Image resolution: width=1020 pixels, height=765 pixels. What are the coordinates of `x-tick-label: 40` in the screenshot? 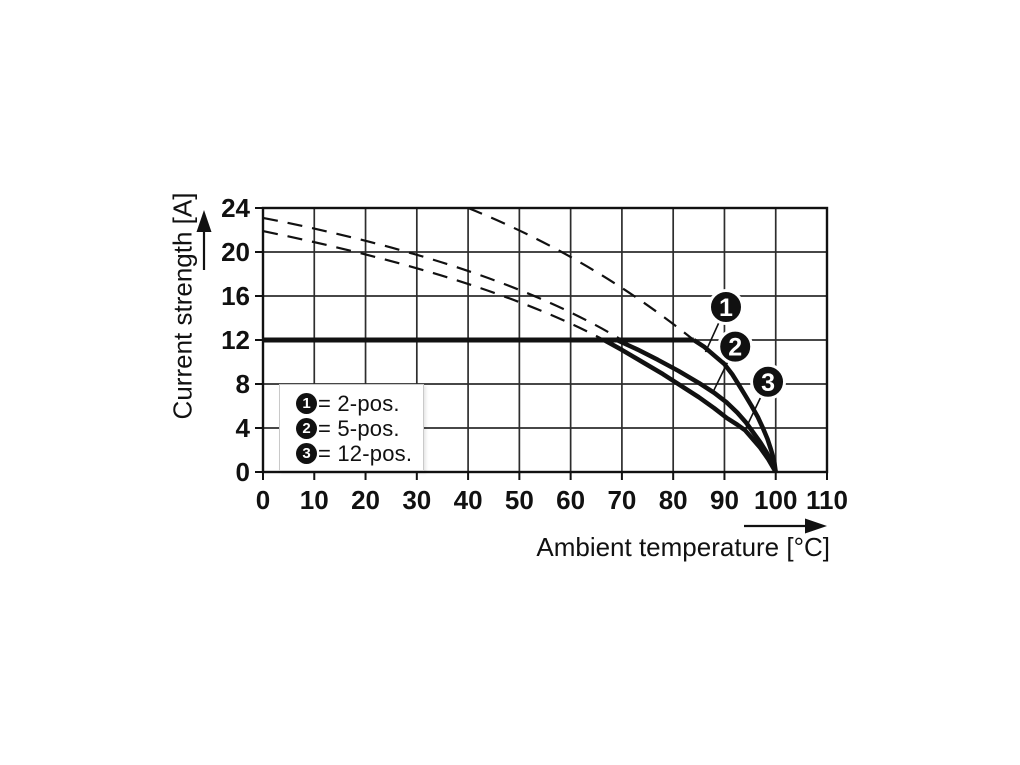 It's located at (468, 500).